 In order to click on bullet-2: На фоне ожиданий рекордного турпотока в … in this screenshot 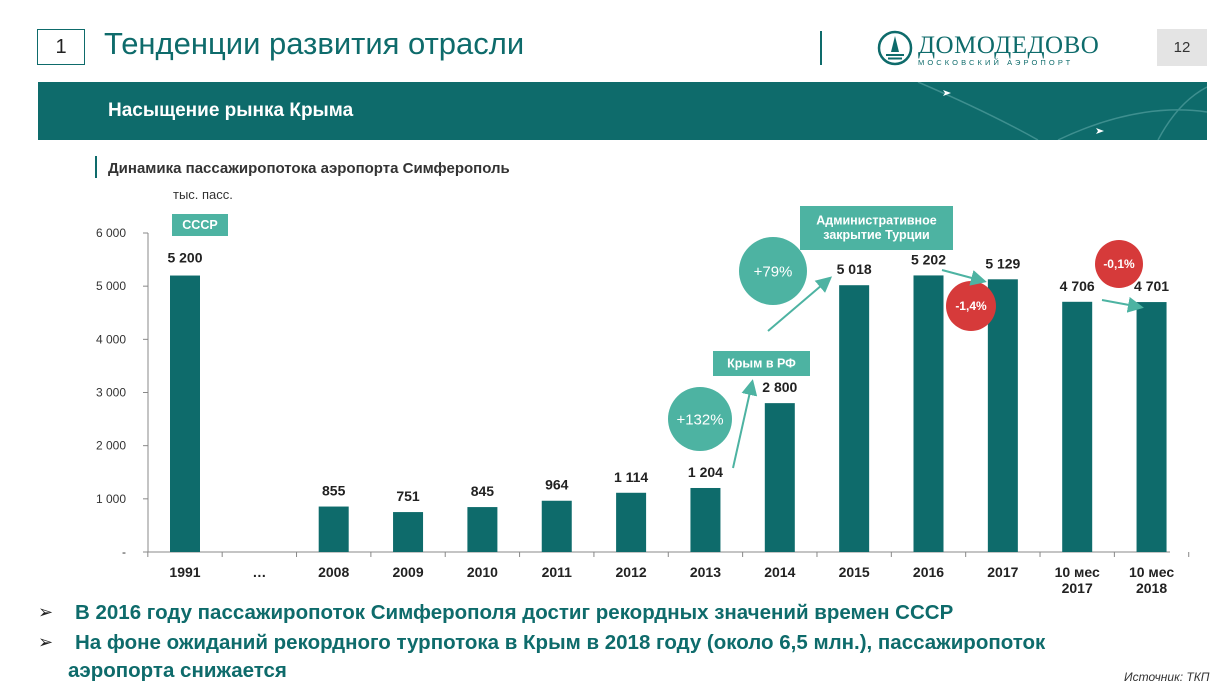, I will do `click(560, 642)`.